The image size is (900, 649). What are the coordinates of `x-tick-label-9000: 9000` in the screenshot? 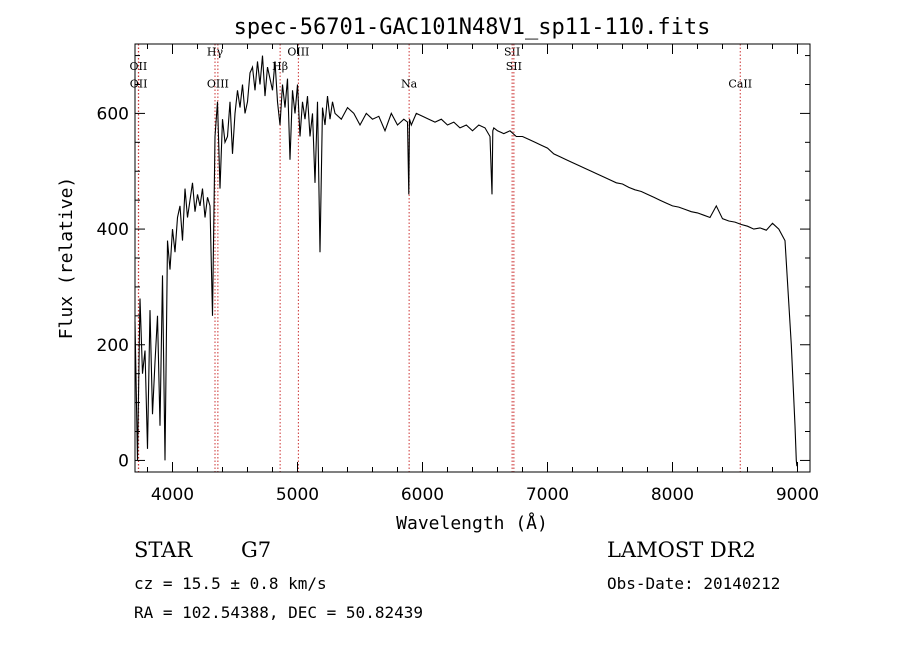 It's located at (797, 495).